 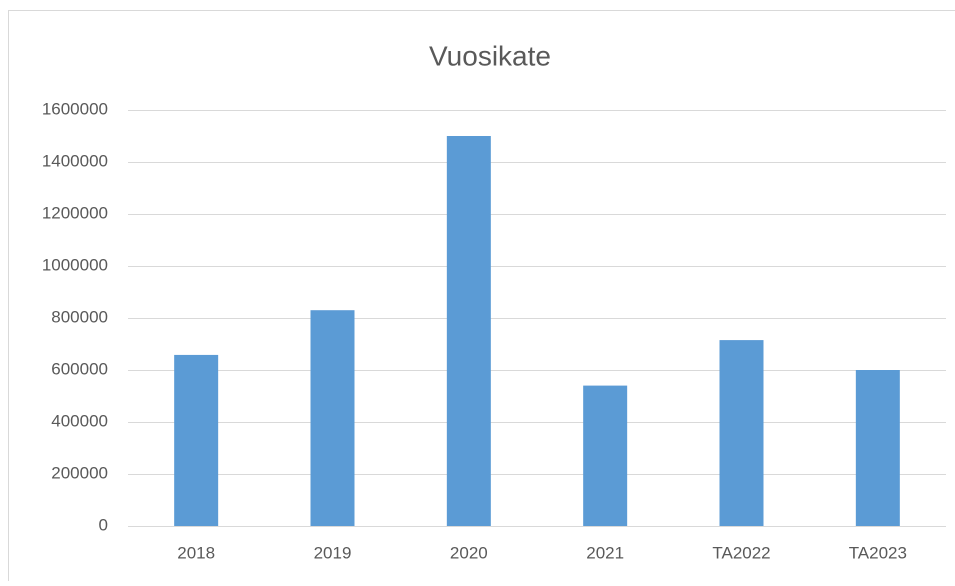 I want to click on y-tick-label: 0, so click(x=103, y=524).